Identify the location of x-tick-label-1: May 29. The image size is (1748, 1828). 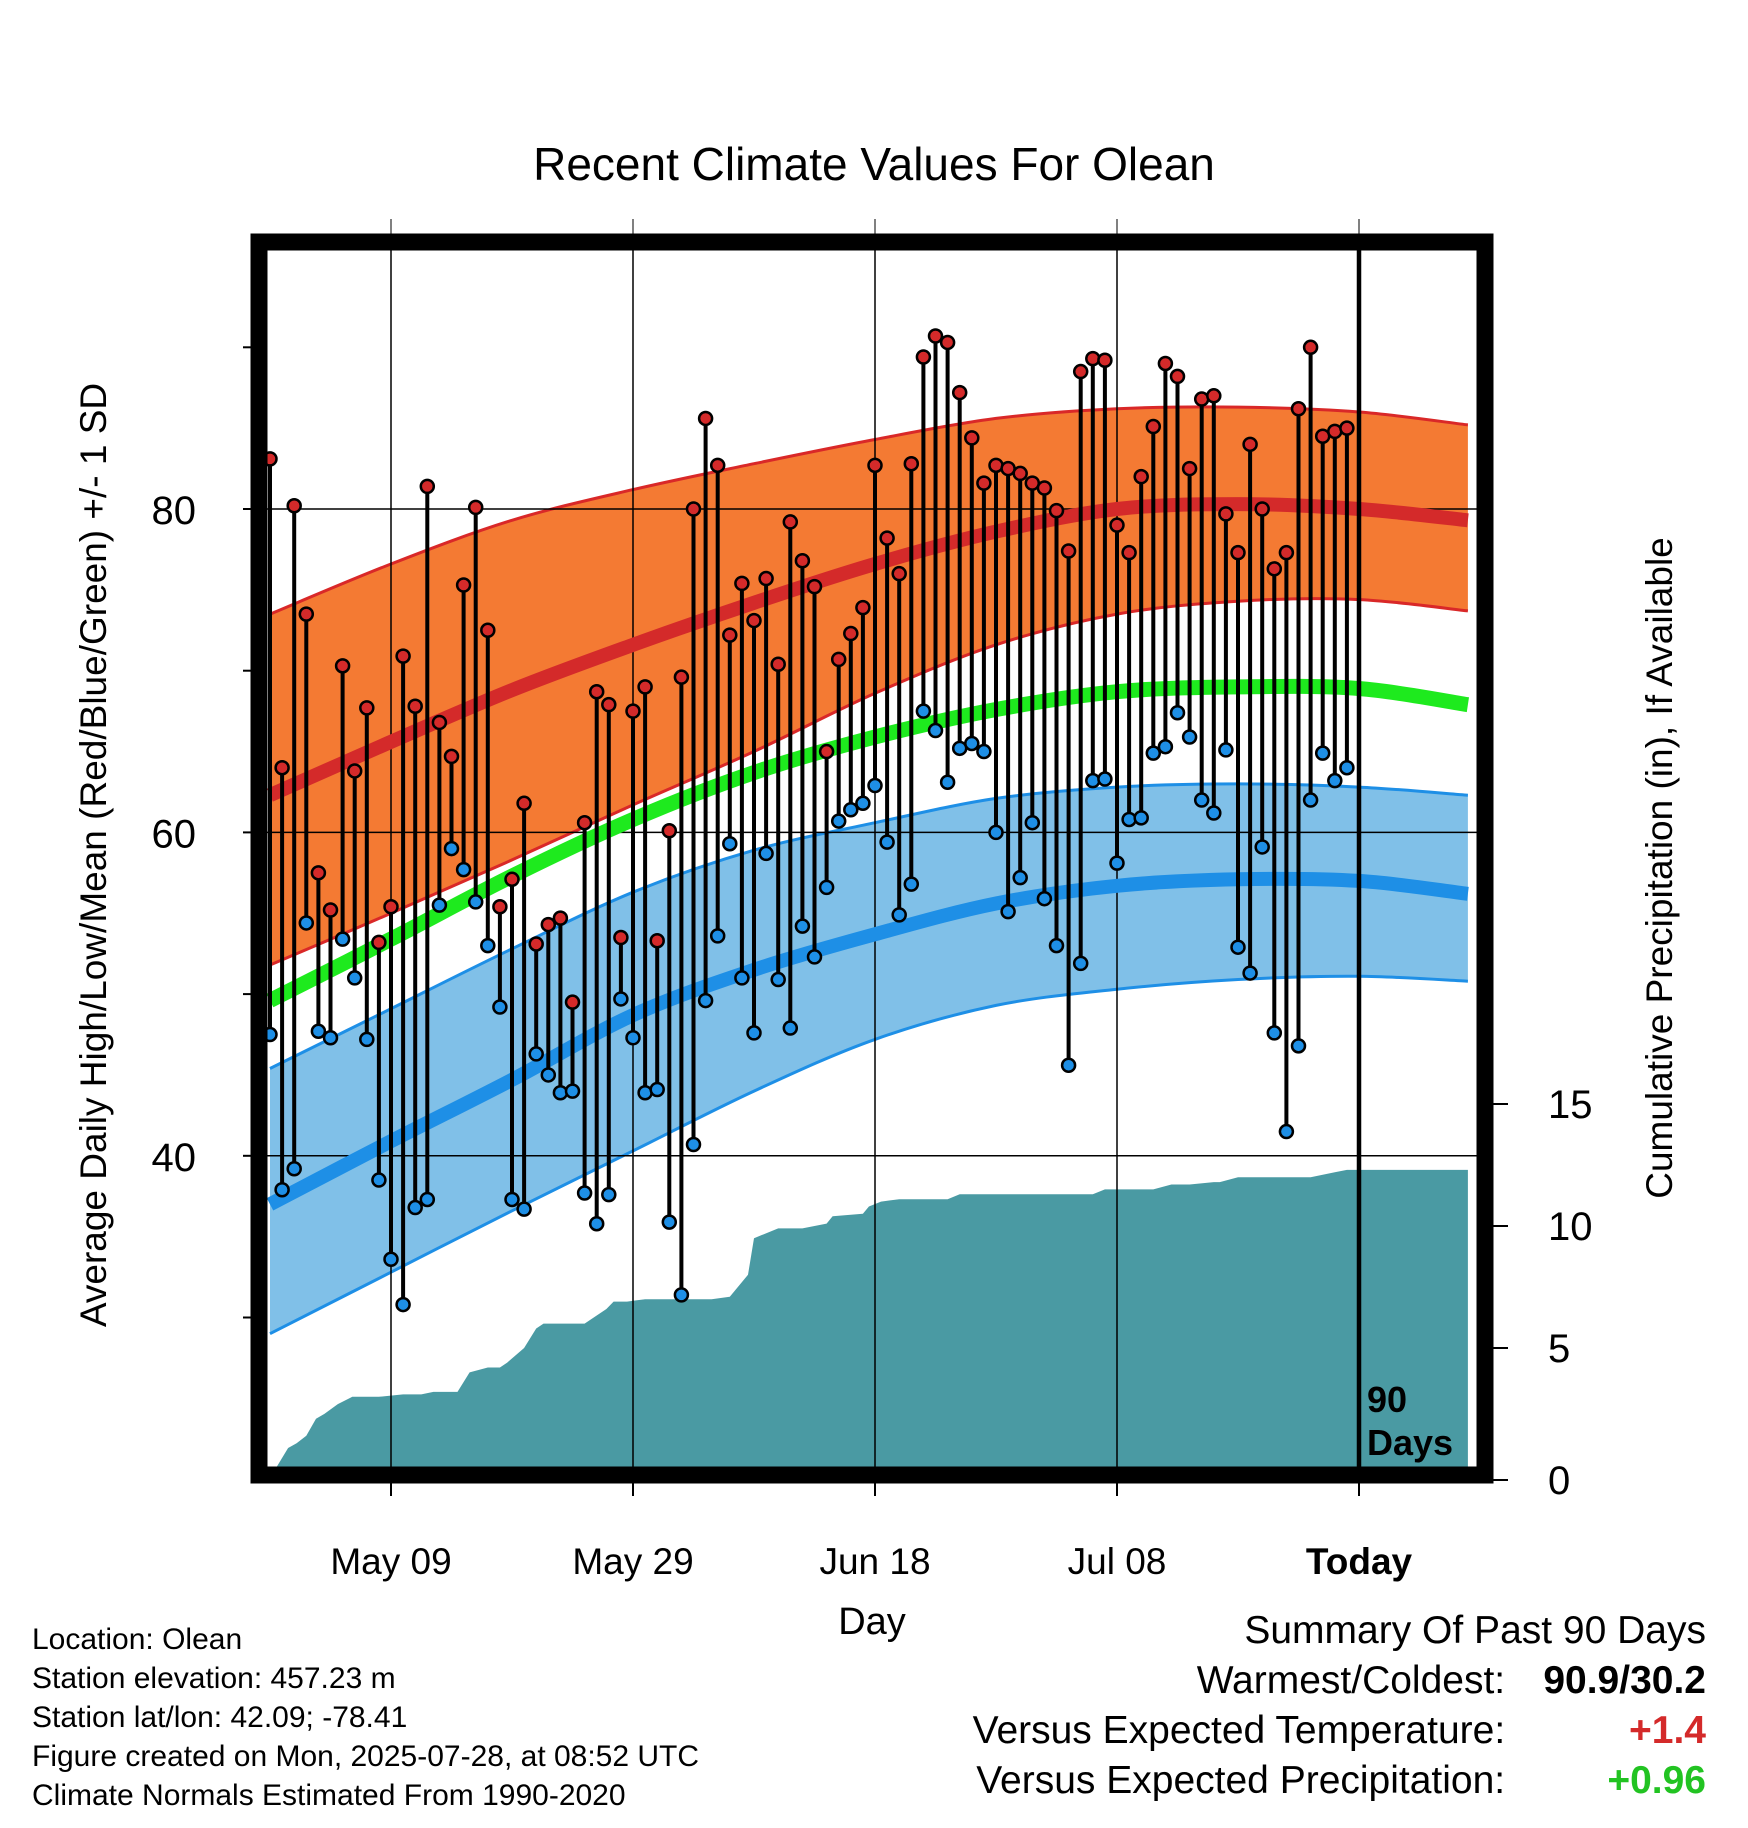
(632, 1561).